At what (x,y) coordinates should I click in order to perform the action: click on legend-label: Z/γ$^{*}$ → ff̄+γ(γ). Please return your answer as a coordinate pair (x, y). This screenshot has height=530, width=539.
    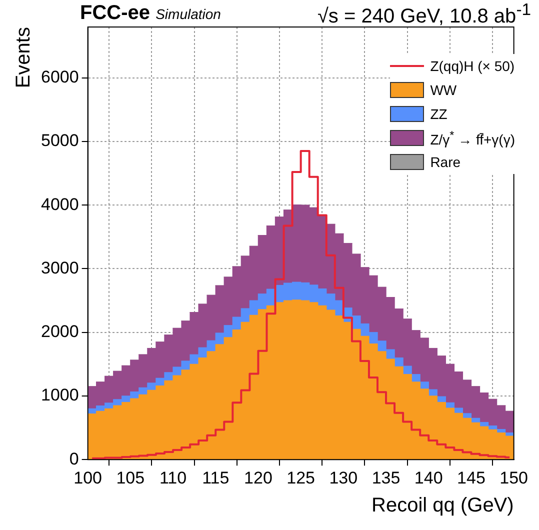
    Looking at the image, I should click on (472, 139).